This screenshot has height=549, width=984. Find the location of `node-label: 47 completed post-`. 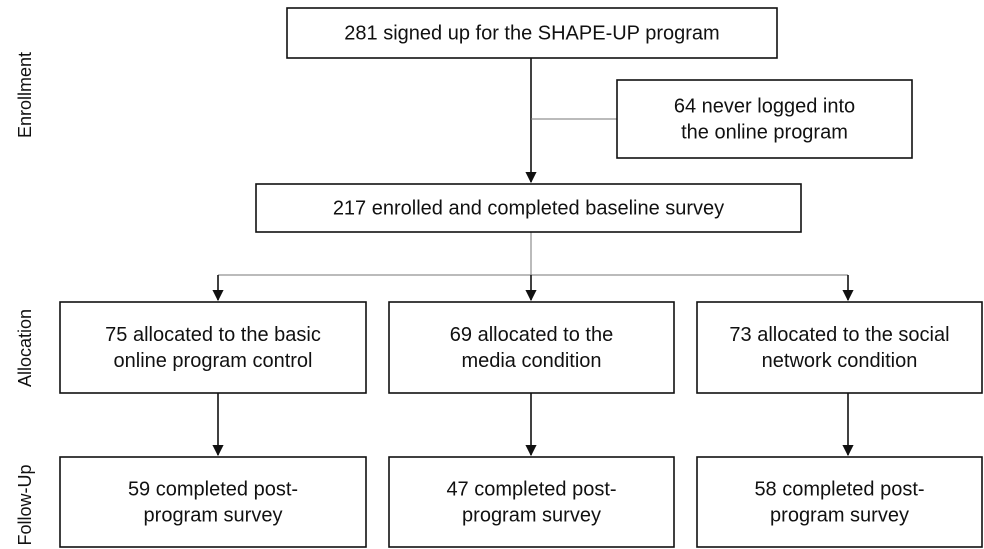

node-label: 47 completed post- is located at coordinates (531, 489).